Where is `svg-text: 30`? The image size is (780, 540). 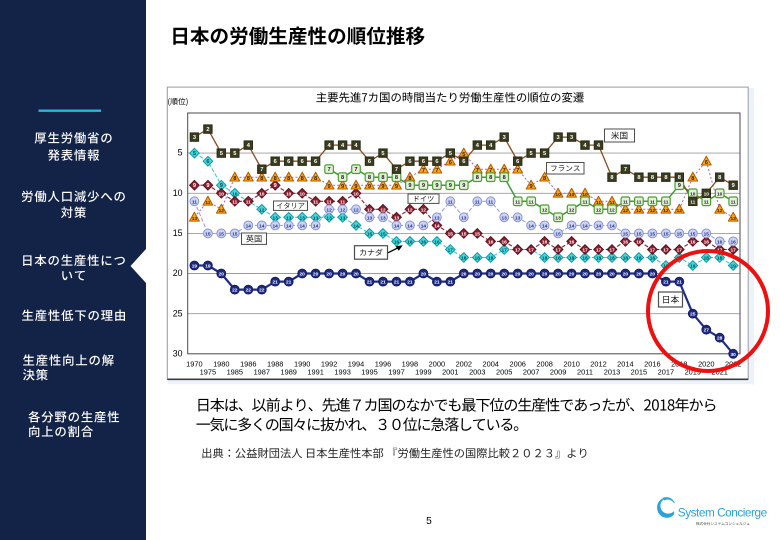
svg-text: 30 is located at coordinates (734, 355).